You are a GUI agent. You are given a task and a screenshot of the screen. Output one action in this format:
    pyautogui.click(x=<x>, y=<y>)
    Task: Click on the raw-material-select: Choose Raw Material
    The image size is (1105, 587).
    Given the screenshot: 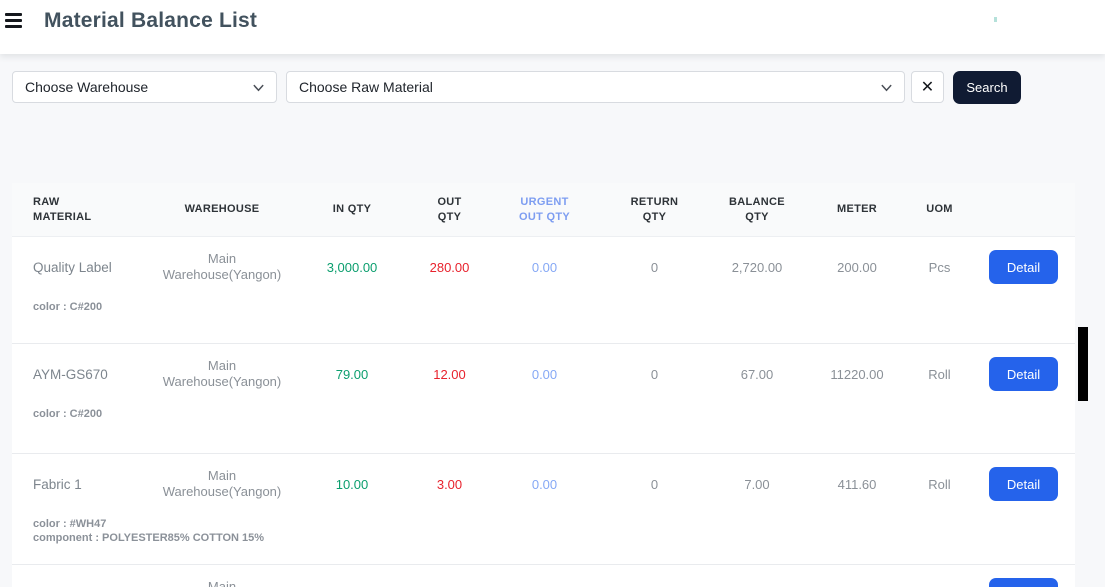 What is the action you would take?
    pyautogui.click(x=595, y=87)
    